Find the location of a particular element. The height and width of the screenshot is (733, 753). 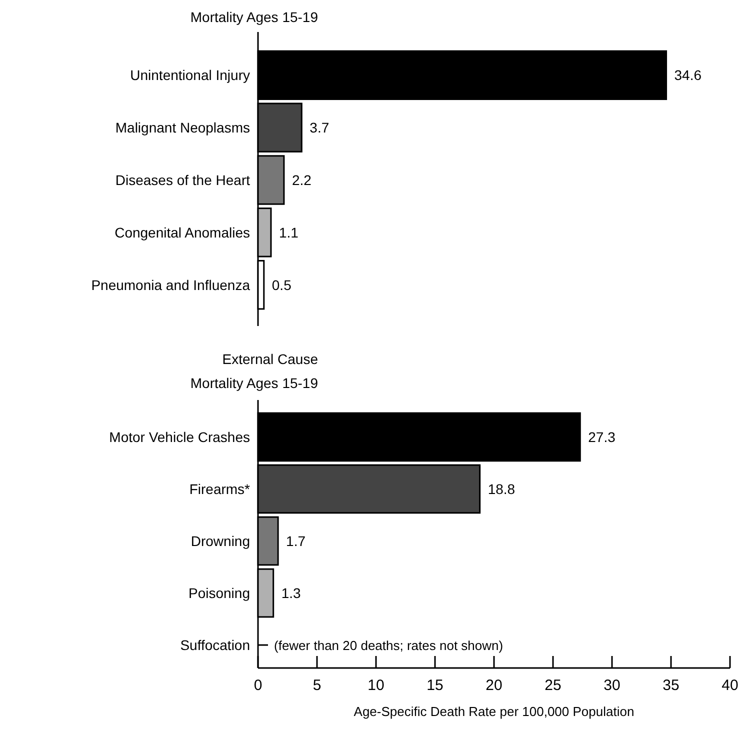

x-tick-label: 25 is located at coordinates (553, 685).